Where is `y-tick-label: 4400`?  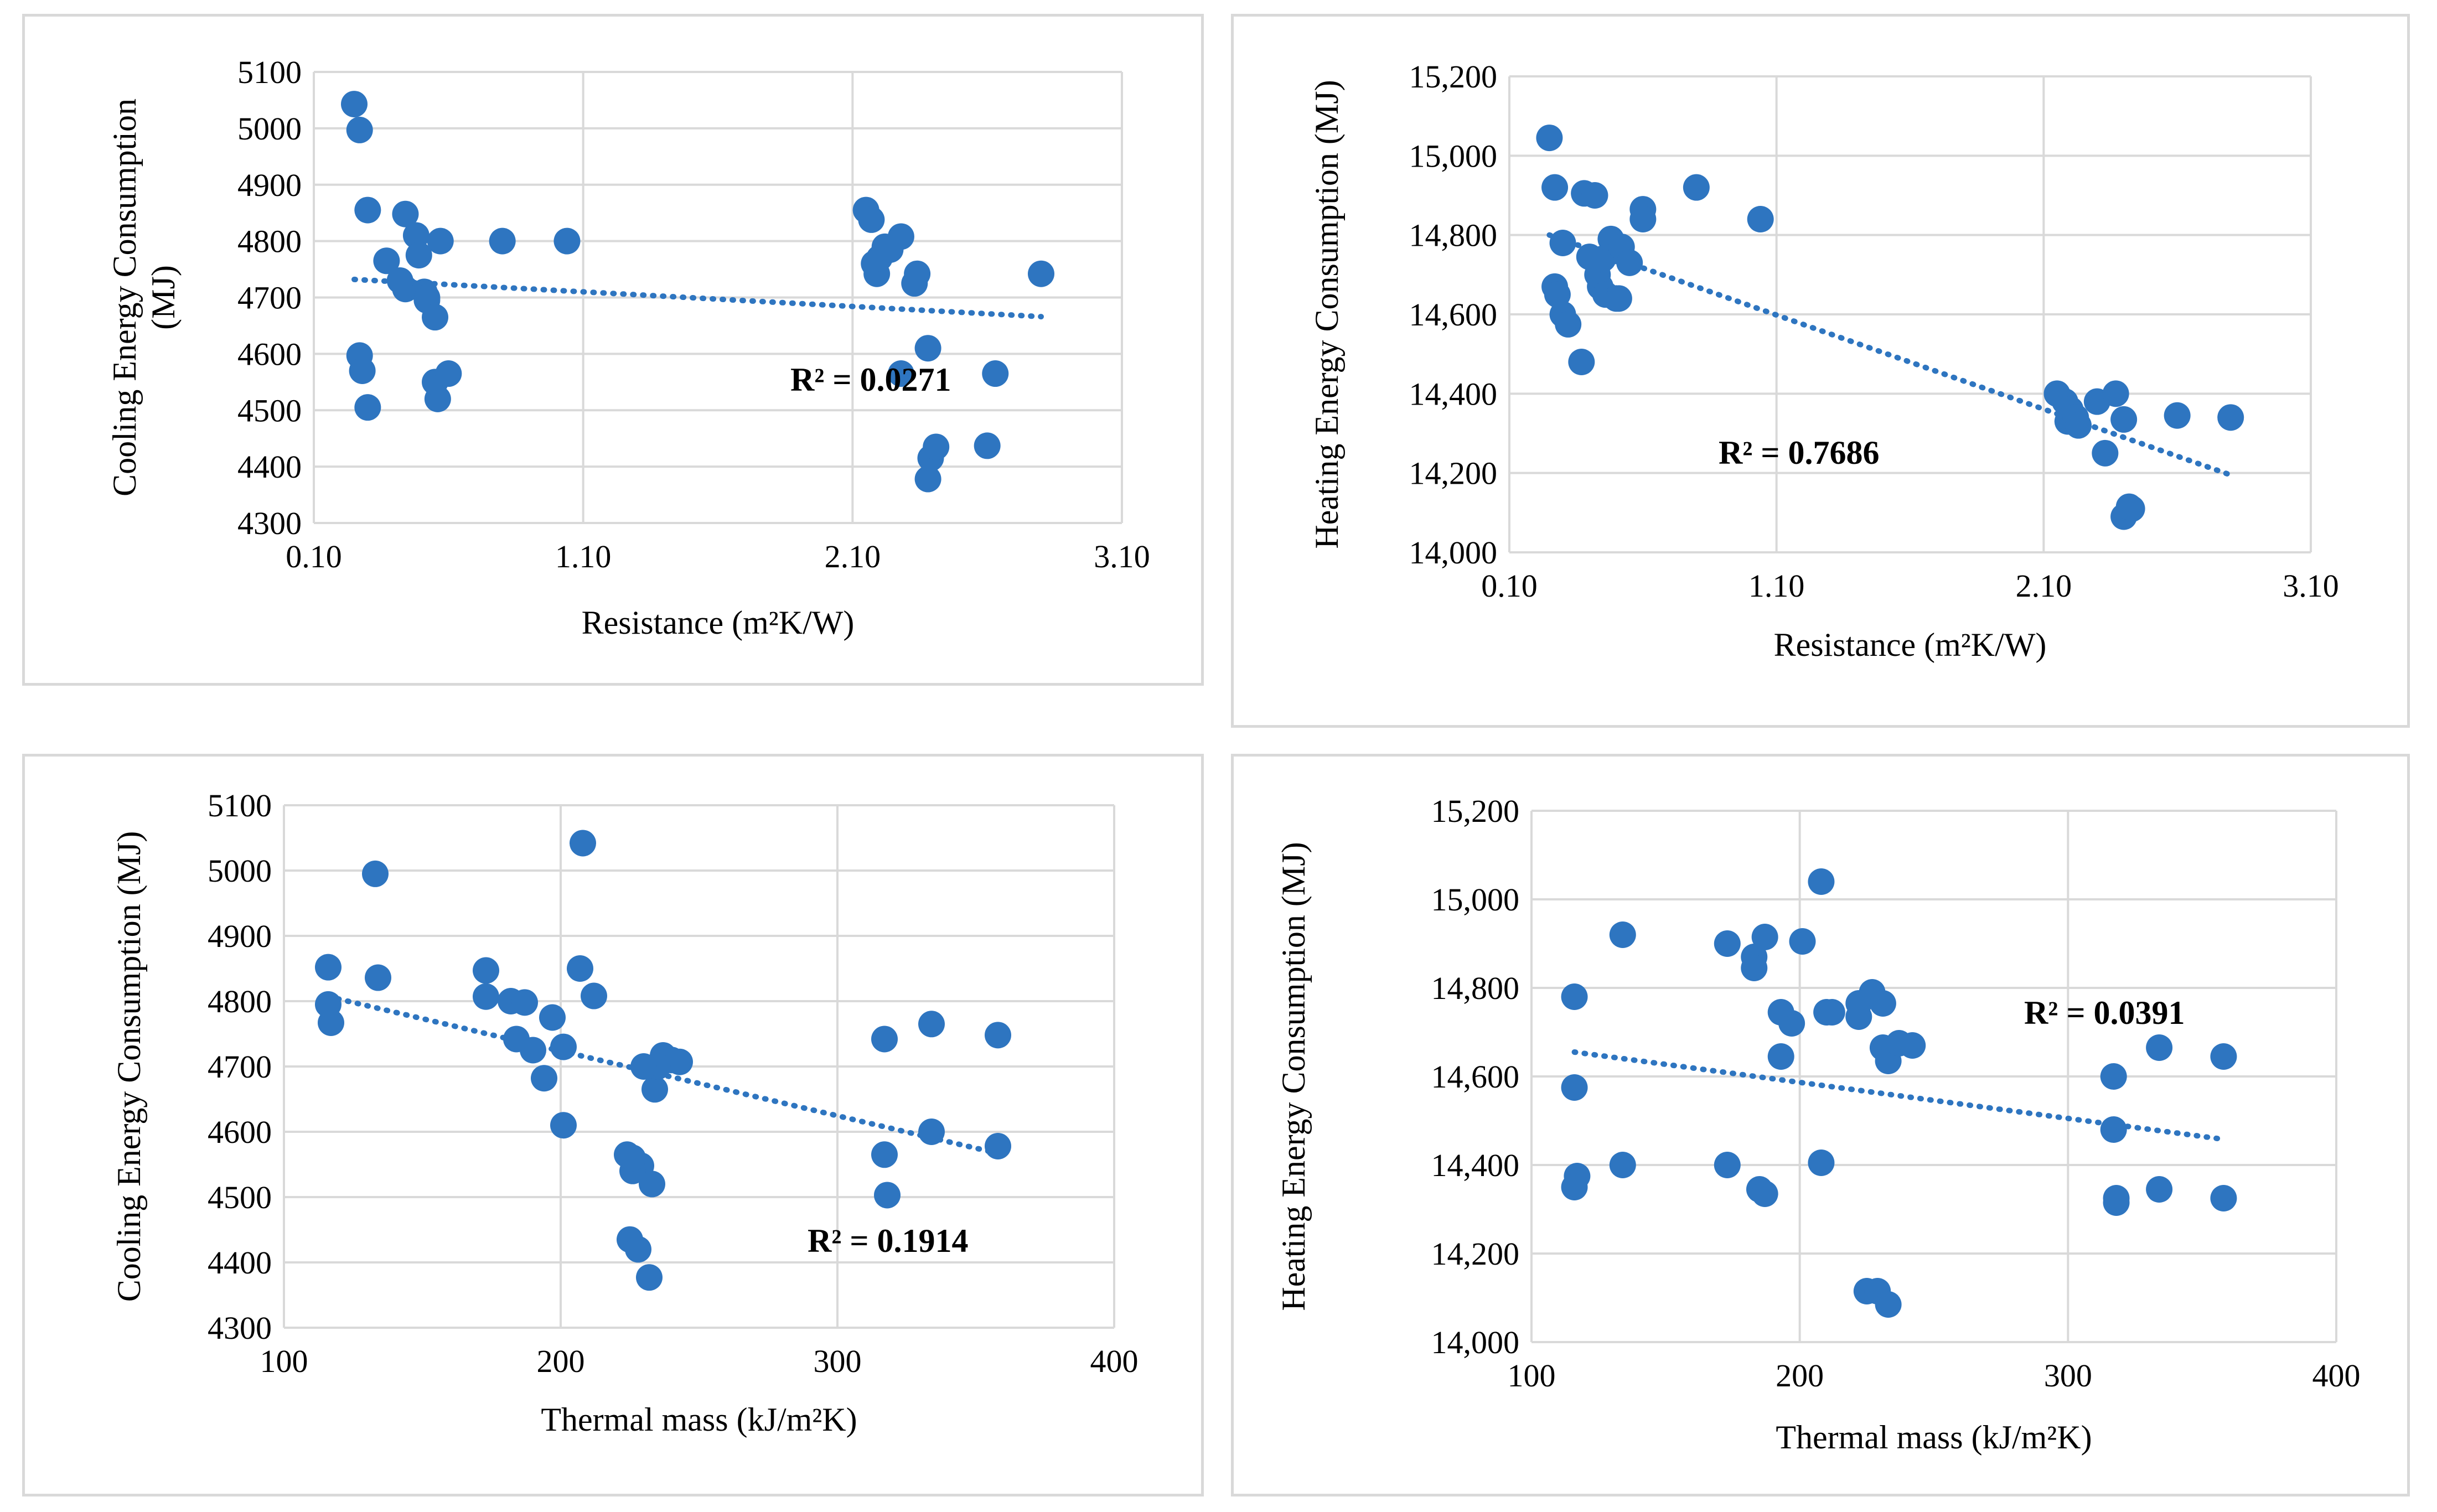
y-tick-label: 4400 is located at coordinates (269, 467).